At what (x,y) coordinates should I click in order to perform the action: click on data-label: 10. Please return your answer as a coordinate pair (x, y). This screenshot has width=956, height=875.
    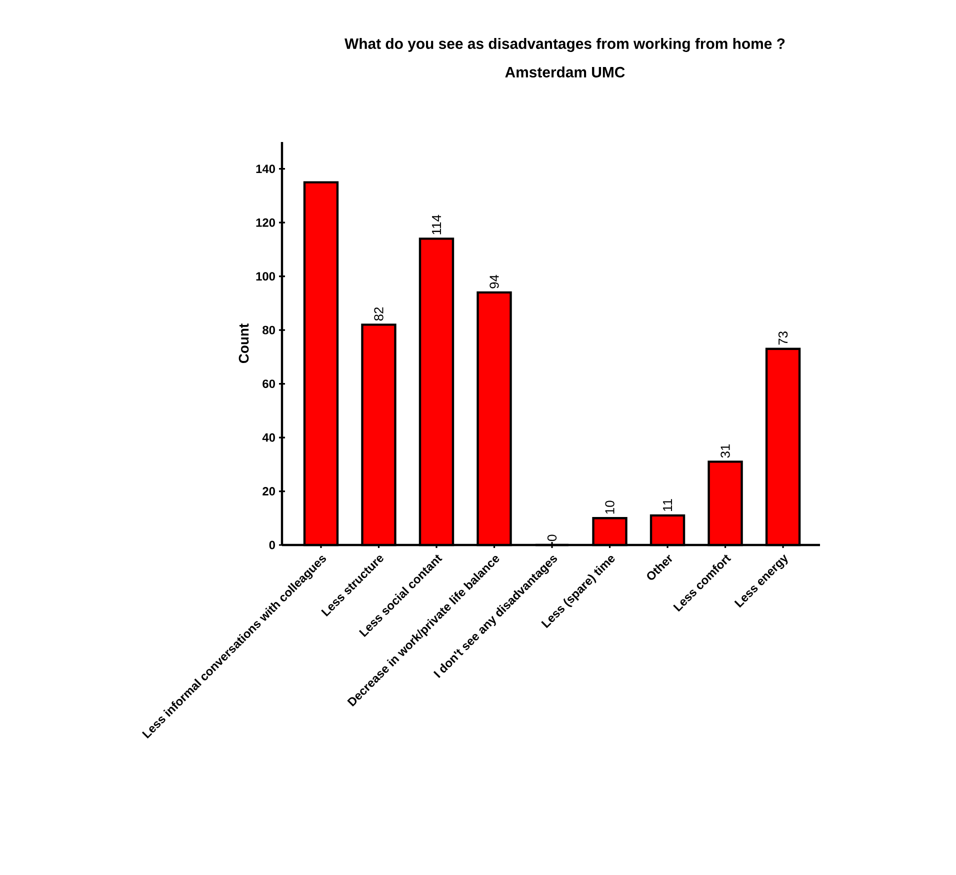
    Looking at the image, I should click on (609, 507).